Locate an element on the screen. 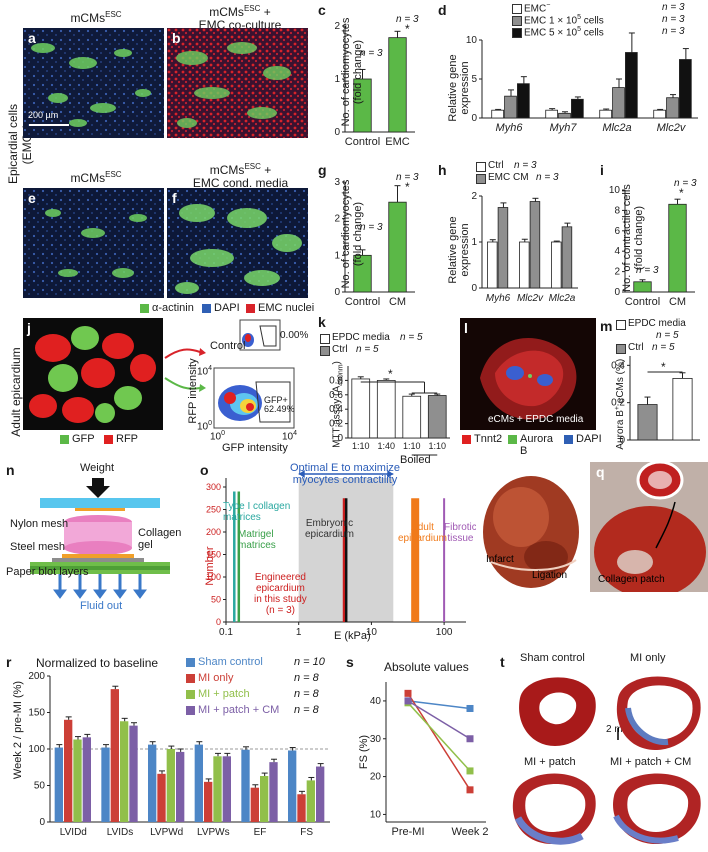 Image resolution: width=708 pixels, height=852 pixels. r-xlabel-3: LVPWs is located at coordinates (213, 832).